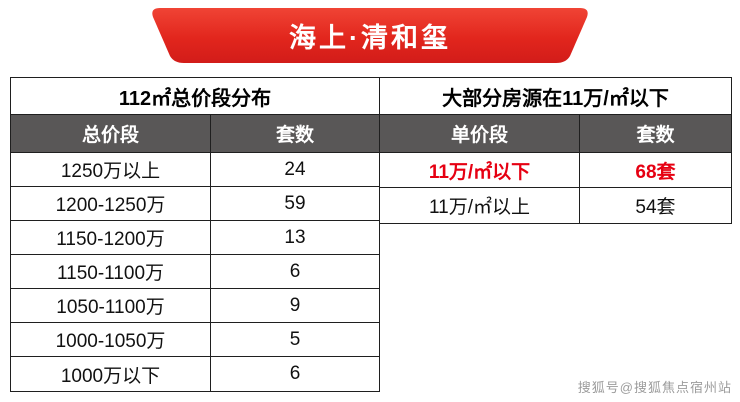  Describe the element at coordinates (480, 170) in the screenshot. I see `table-row-label-highlight: 11万/㎡以下` at that location.